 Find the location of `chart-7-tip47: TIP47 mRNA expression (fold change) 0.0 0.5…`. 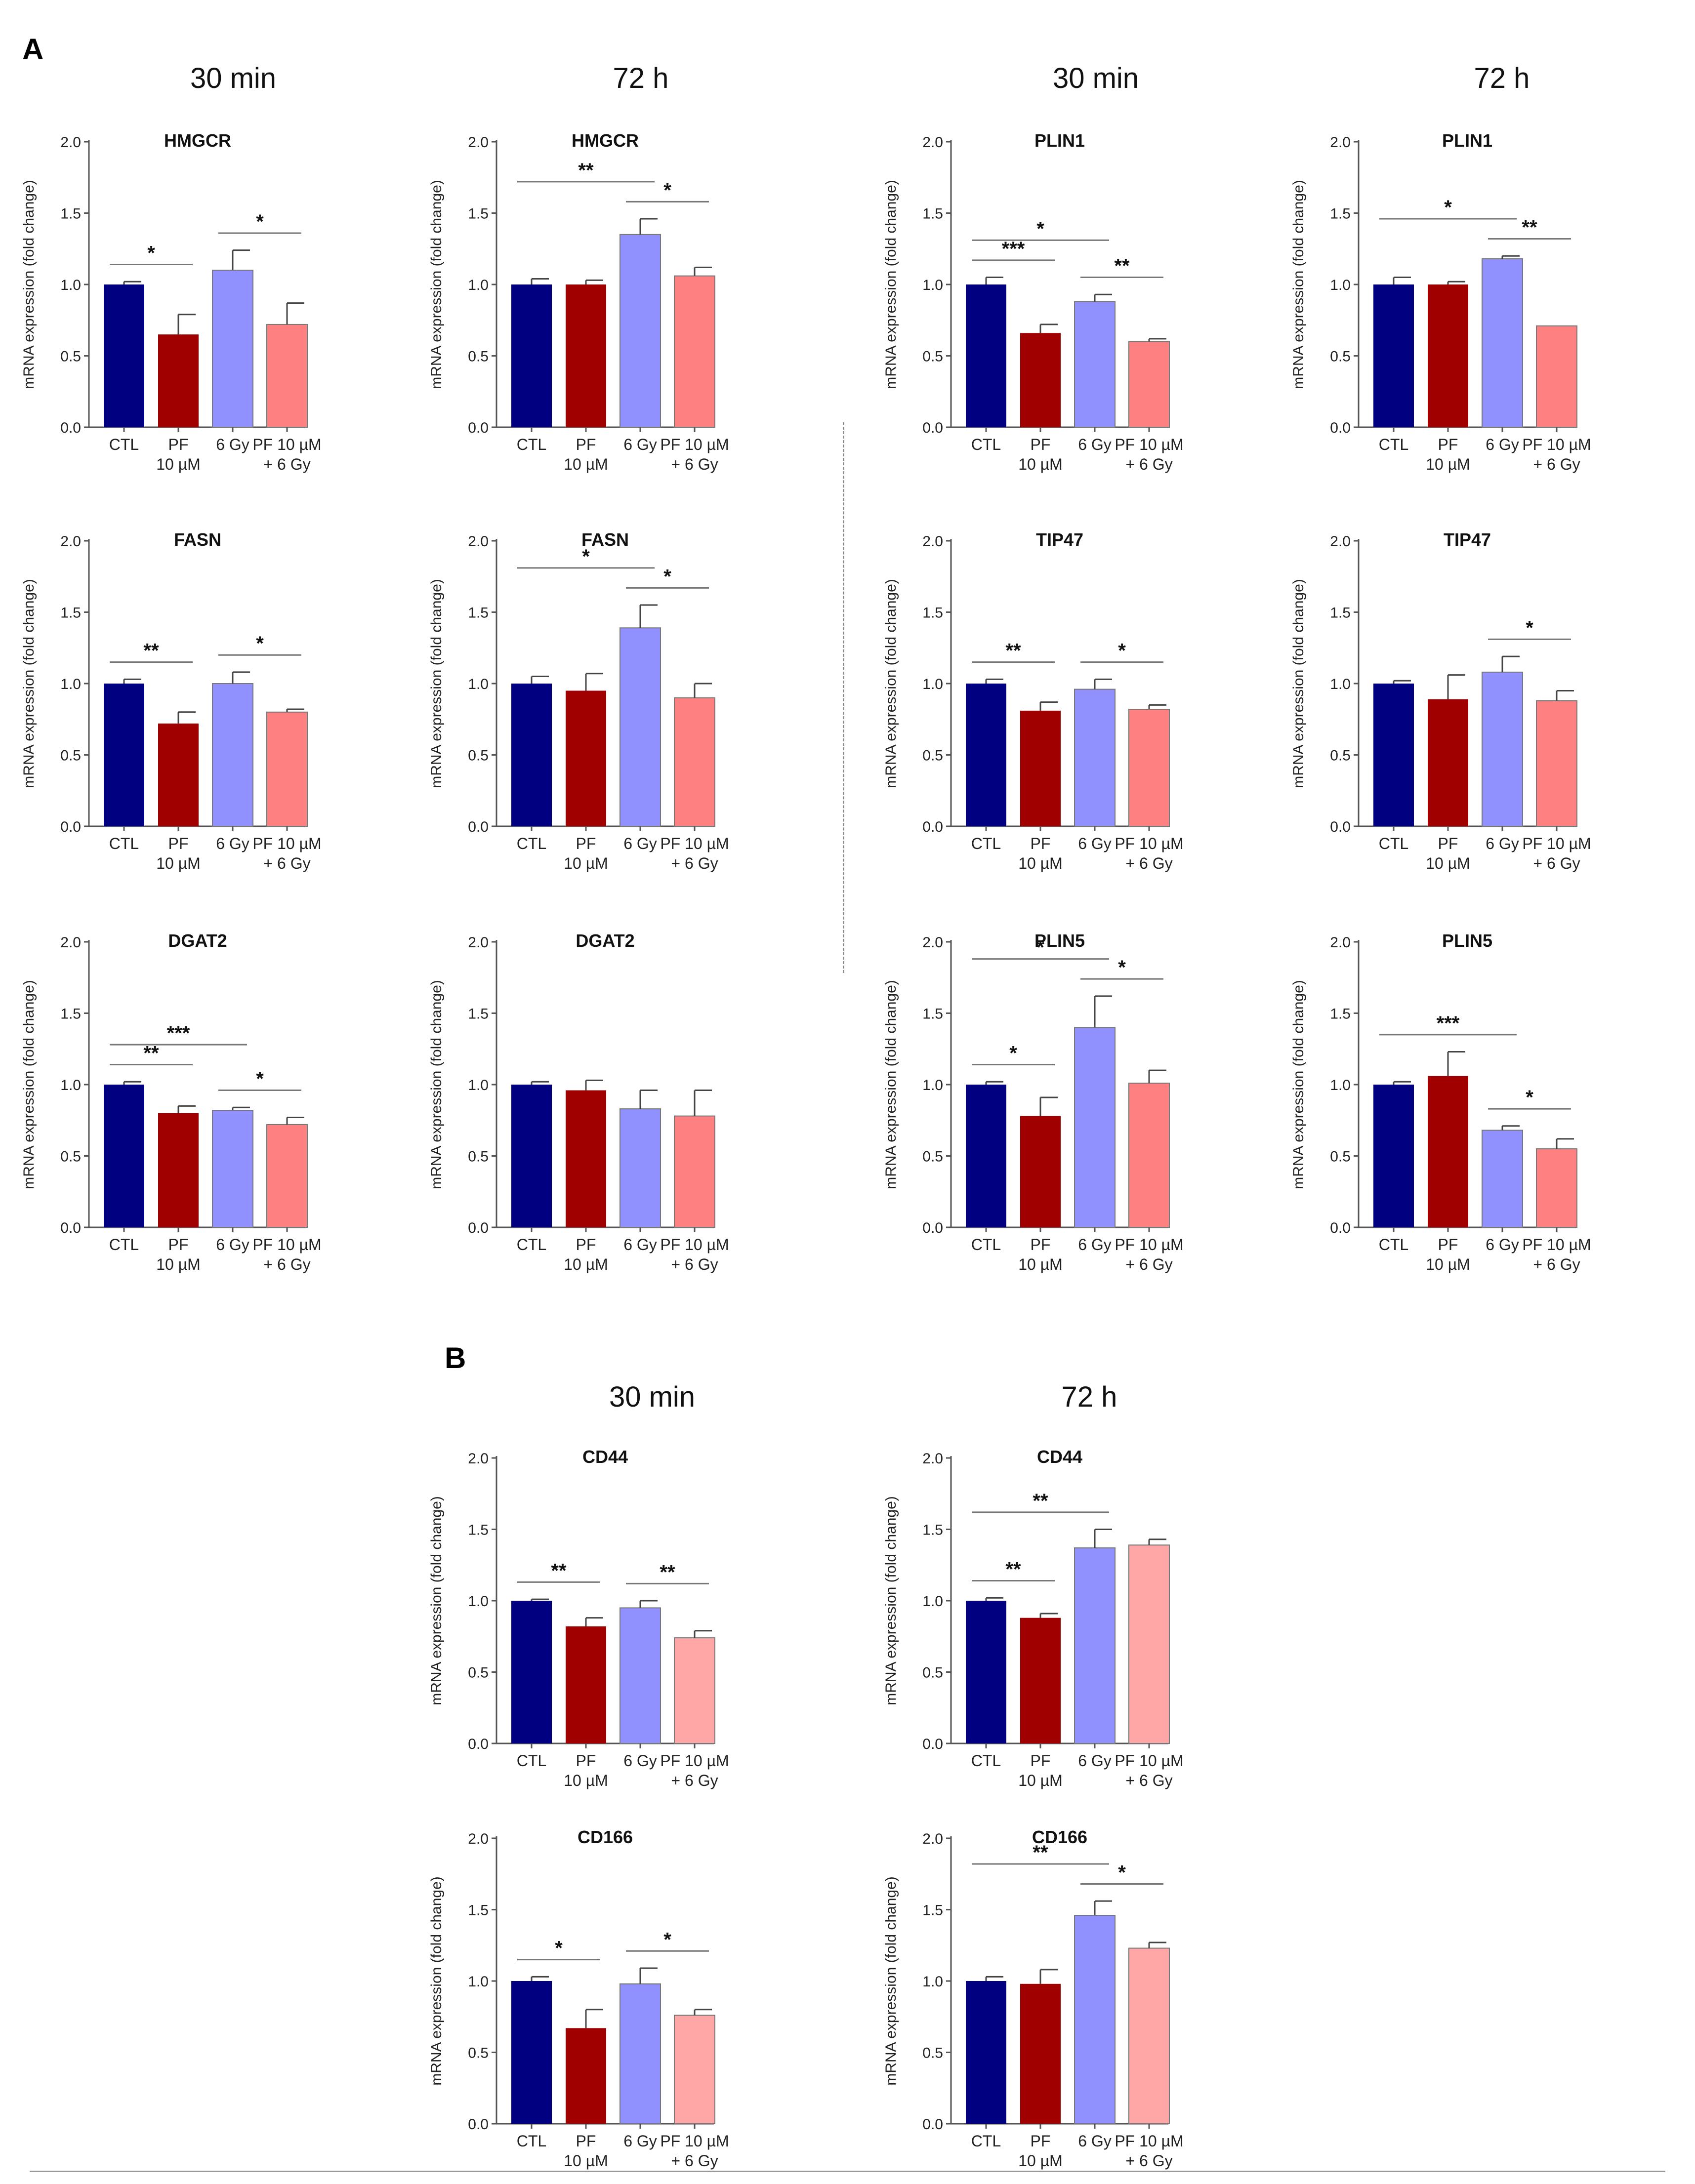

chart-7-tip47: TIP47 mRNA expression (fold change) 0.0 0.5… is located at coordinates (1033, 700).